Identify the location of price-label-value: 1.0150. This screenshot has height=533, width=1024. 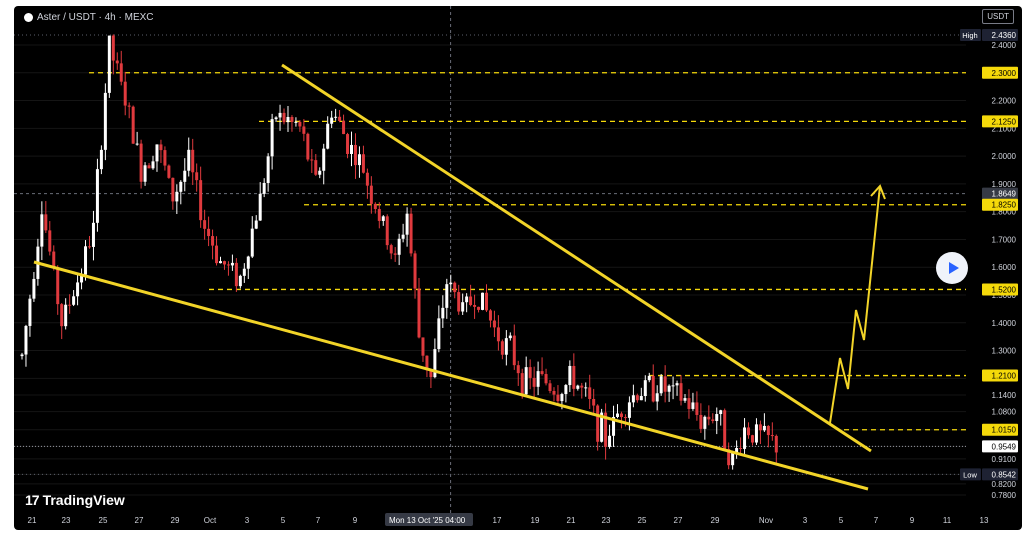
(1004, 430).